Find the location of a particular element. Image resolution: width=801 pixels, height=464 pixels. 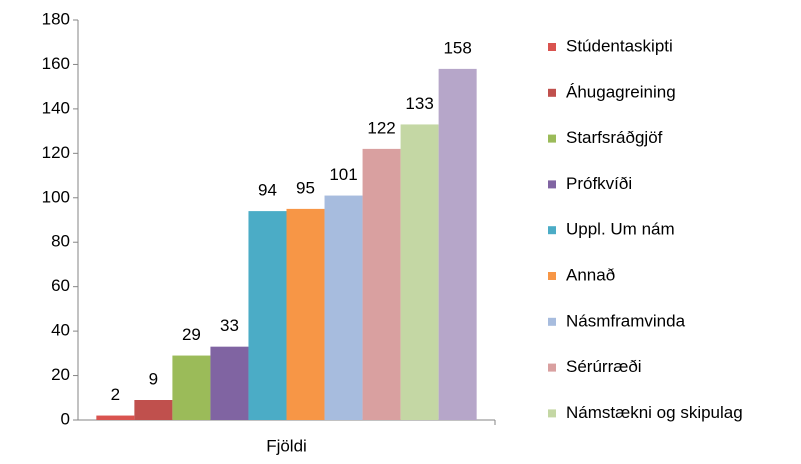

value-label: 94 is located at coordinates (267, 190).